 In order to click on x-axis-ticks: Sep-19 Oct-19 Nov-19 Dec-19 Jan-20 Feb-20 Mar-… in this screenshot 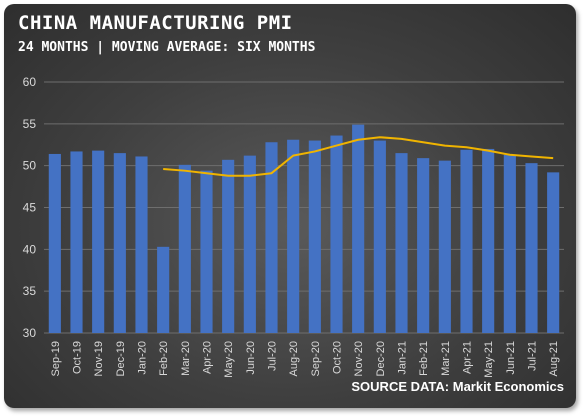, I will do `click(305, 359)`.